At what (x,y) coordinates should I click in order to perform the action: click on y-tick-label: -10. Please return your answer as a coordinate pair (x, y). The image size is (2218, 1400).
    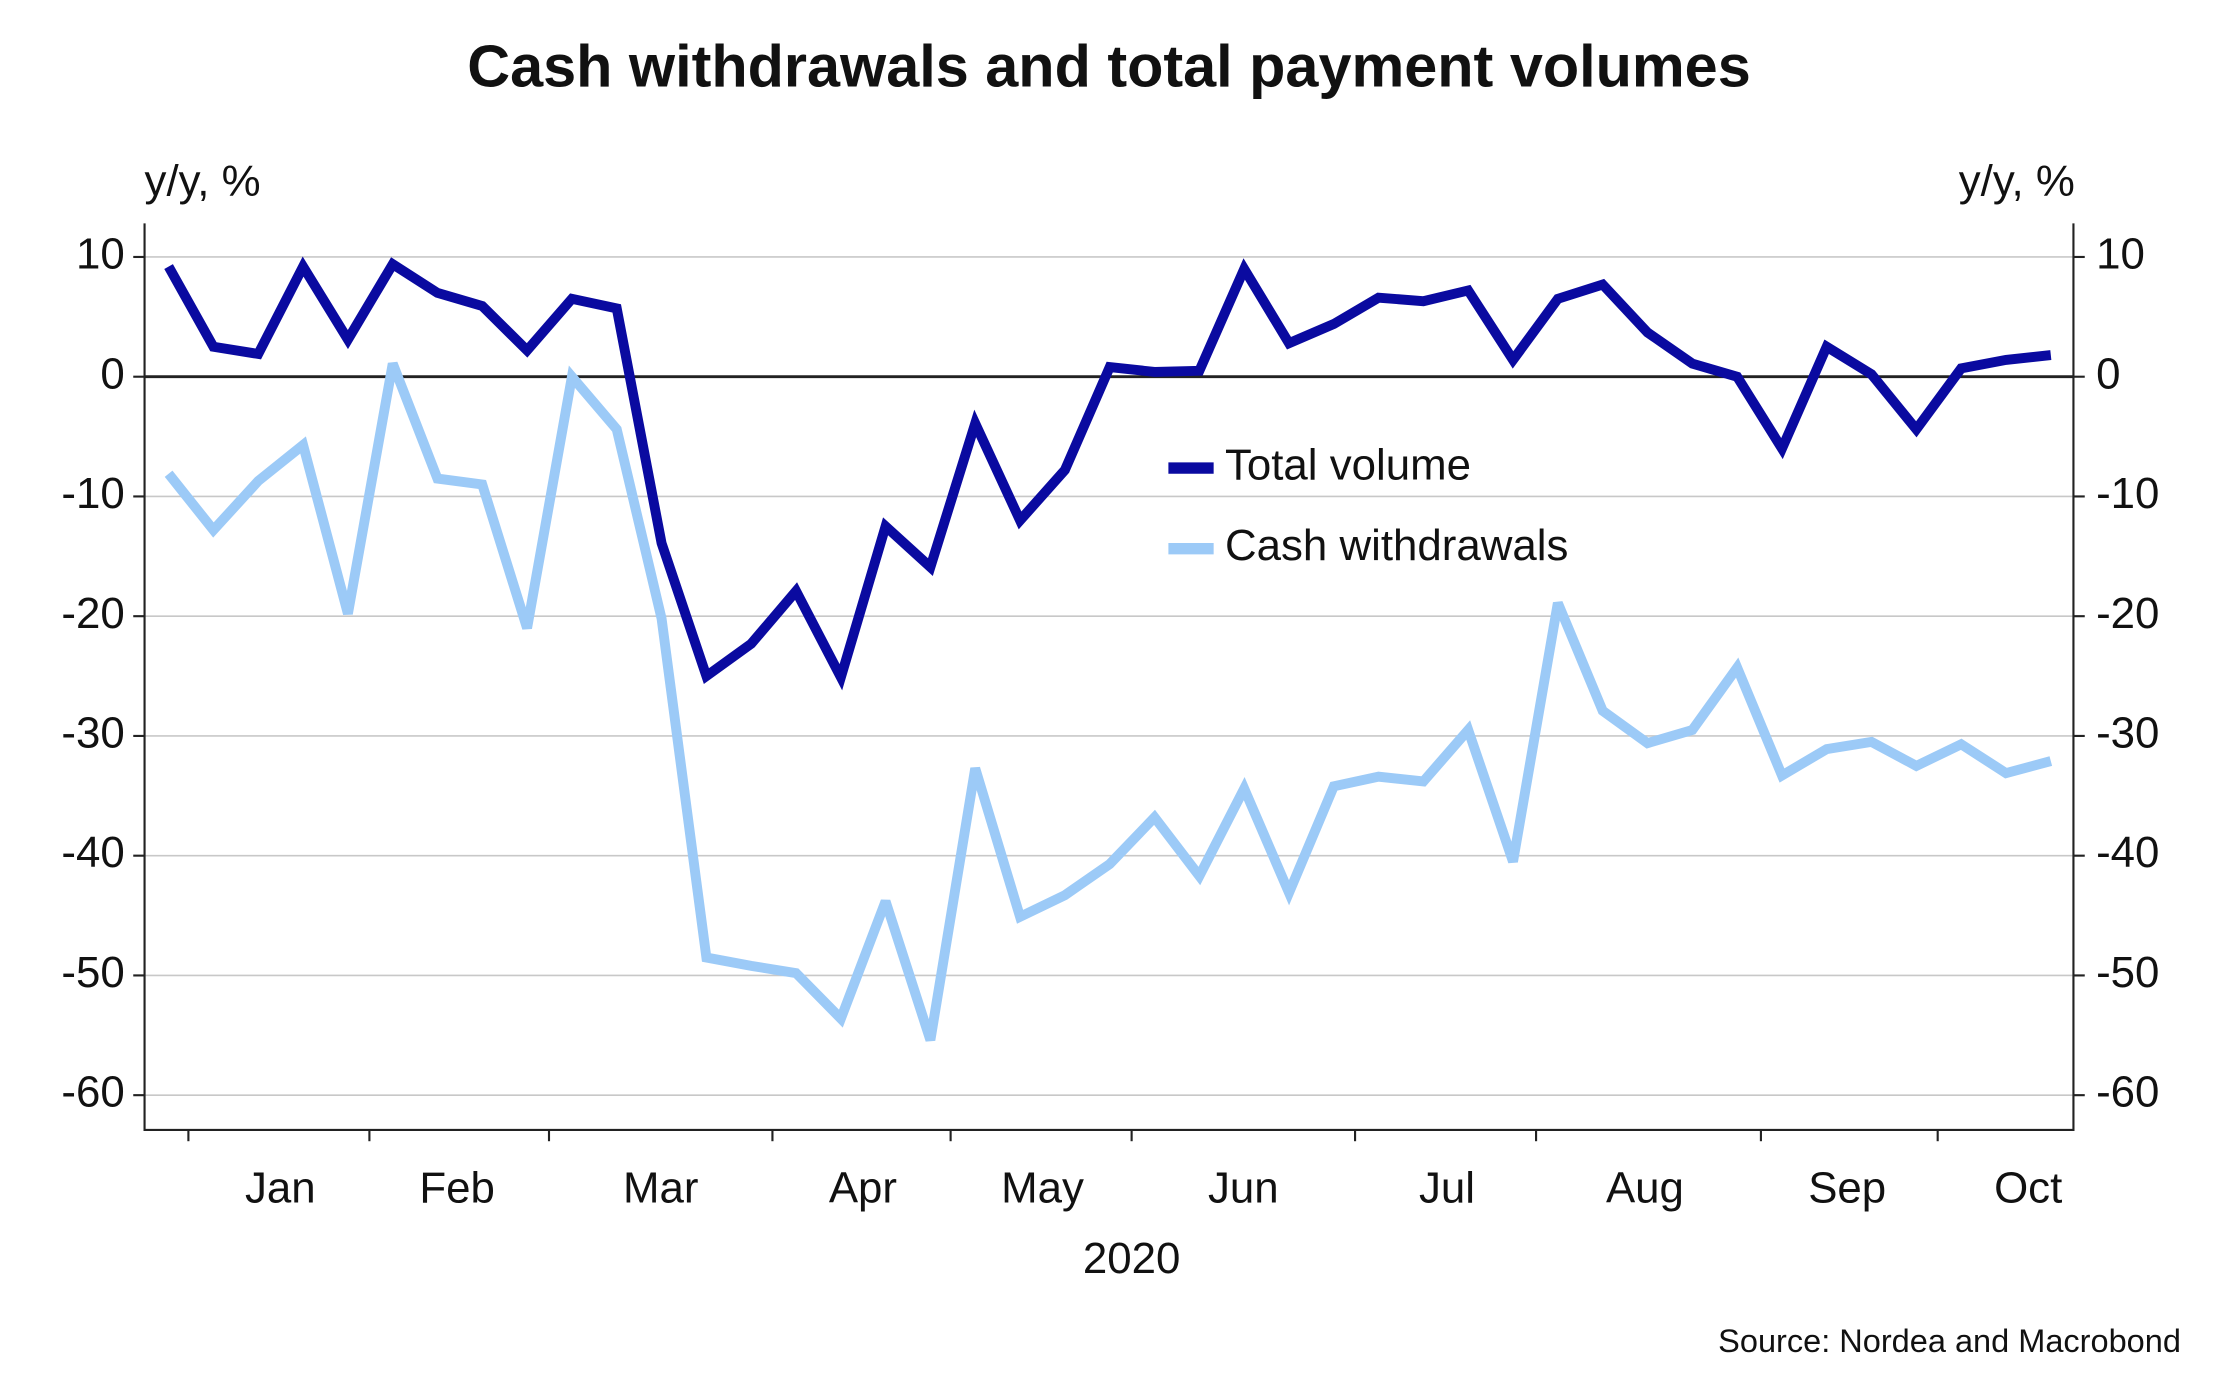
    Looking at the image, I should click on (92, 493).